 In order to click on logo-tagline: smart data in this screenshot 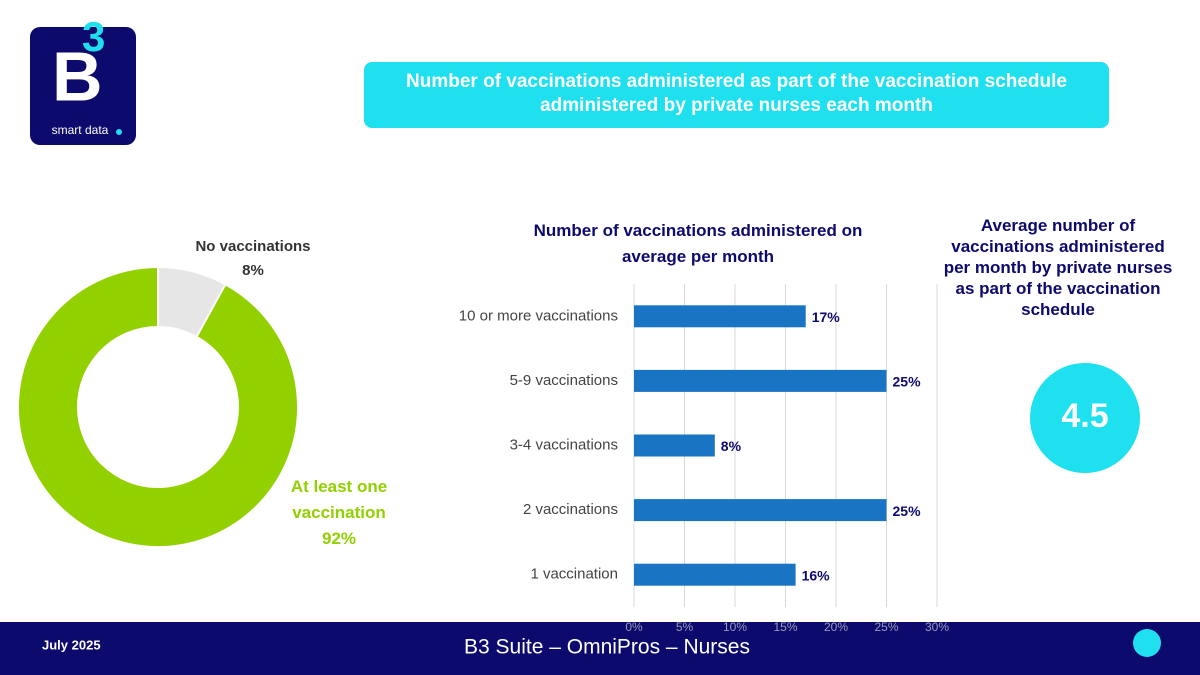, I will do `click(80, 130)`.